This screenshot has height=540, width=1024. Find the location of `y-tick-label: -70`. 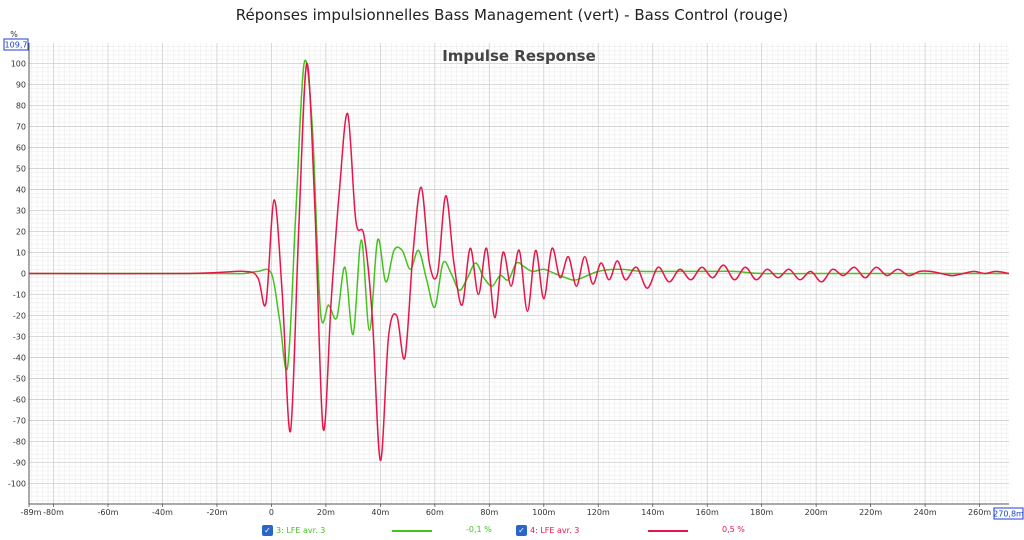

y-tick-label: -70 is located at coordinates (19, 421).